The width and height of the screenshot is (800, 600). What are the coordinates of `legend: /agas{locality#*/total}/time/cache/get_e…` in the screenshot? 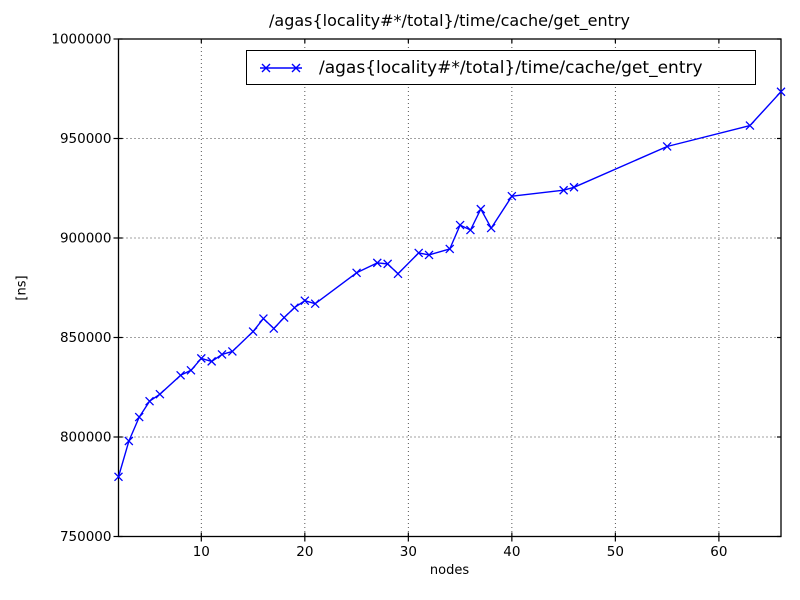 It's located at (501, 67).